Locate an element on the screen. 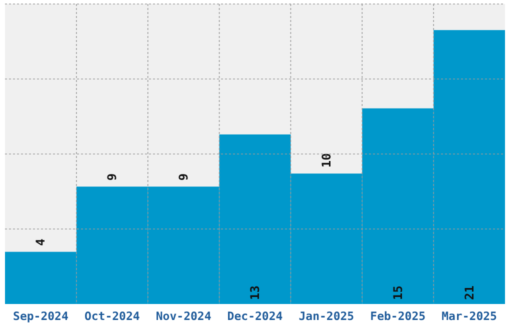 This screenshot has height=330, width=510. data-label: 10 is located at coordinates (326, 160).